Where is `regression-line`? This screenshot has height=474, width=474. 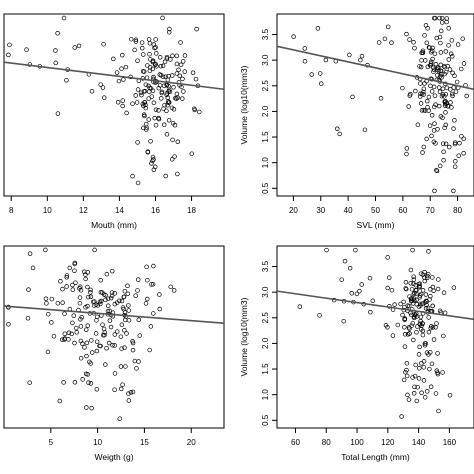
regression-line is located at coordinates (375, 305).